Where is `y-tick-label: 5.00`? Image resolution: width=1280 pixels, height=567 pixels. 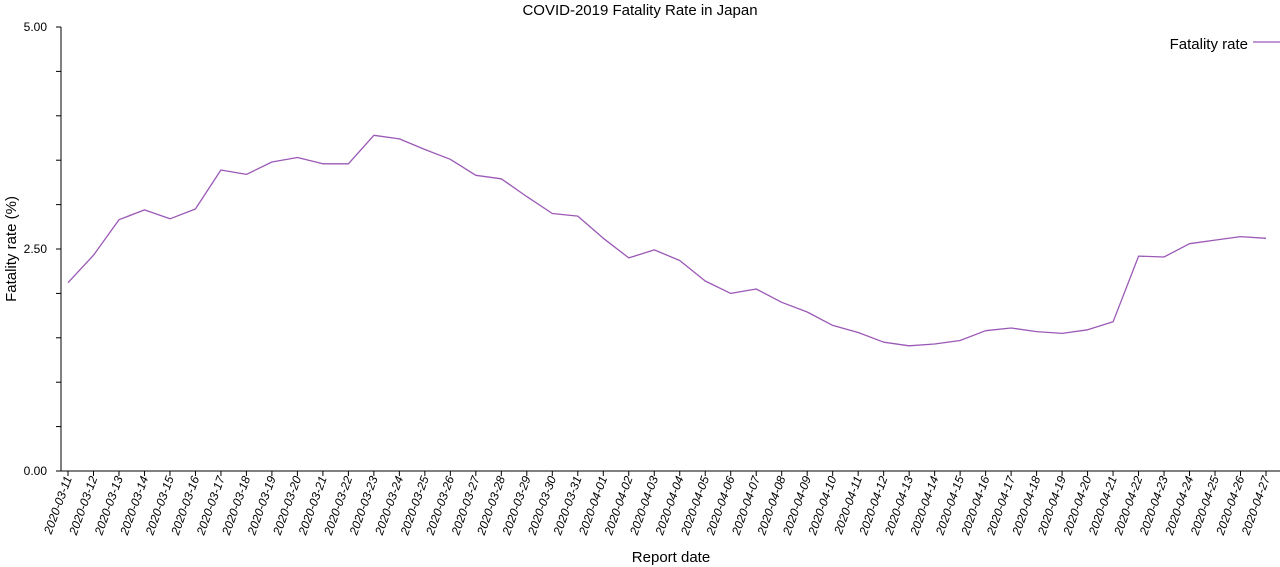
y-tick-label: 5.00 is located at coordinates (36, 27).